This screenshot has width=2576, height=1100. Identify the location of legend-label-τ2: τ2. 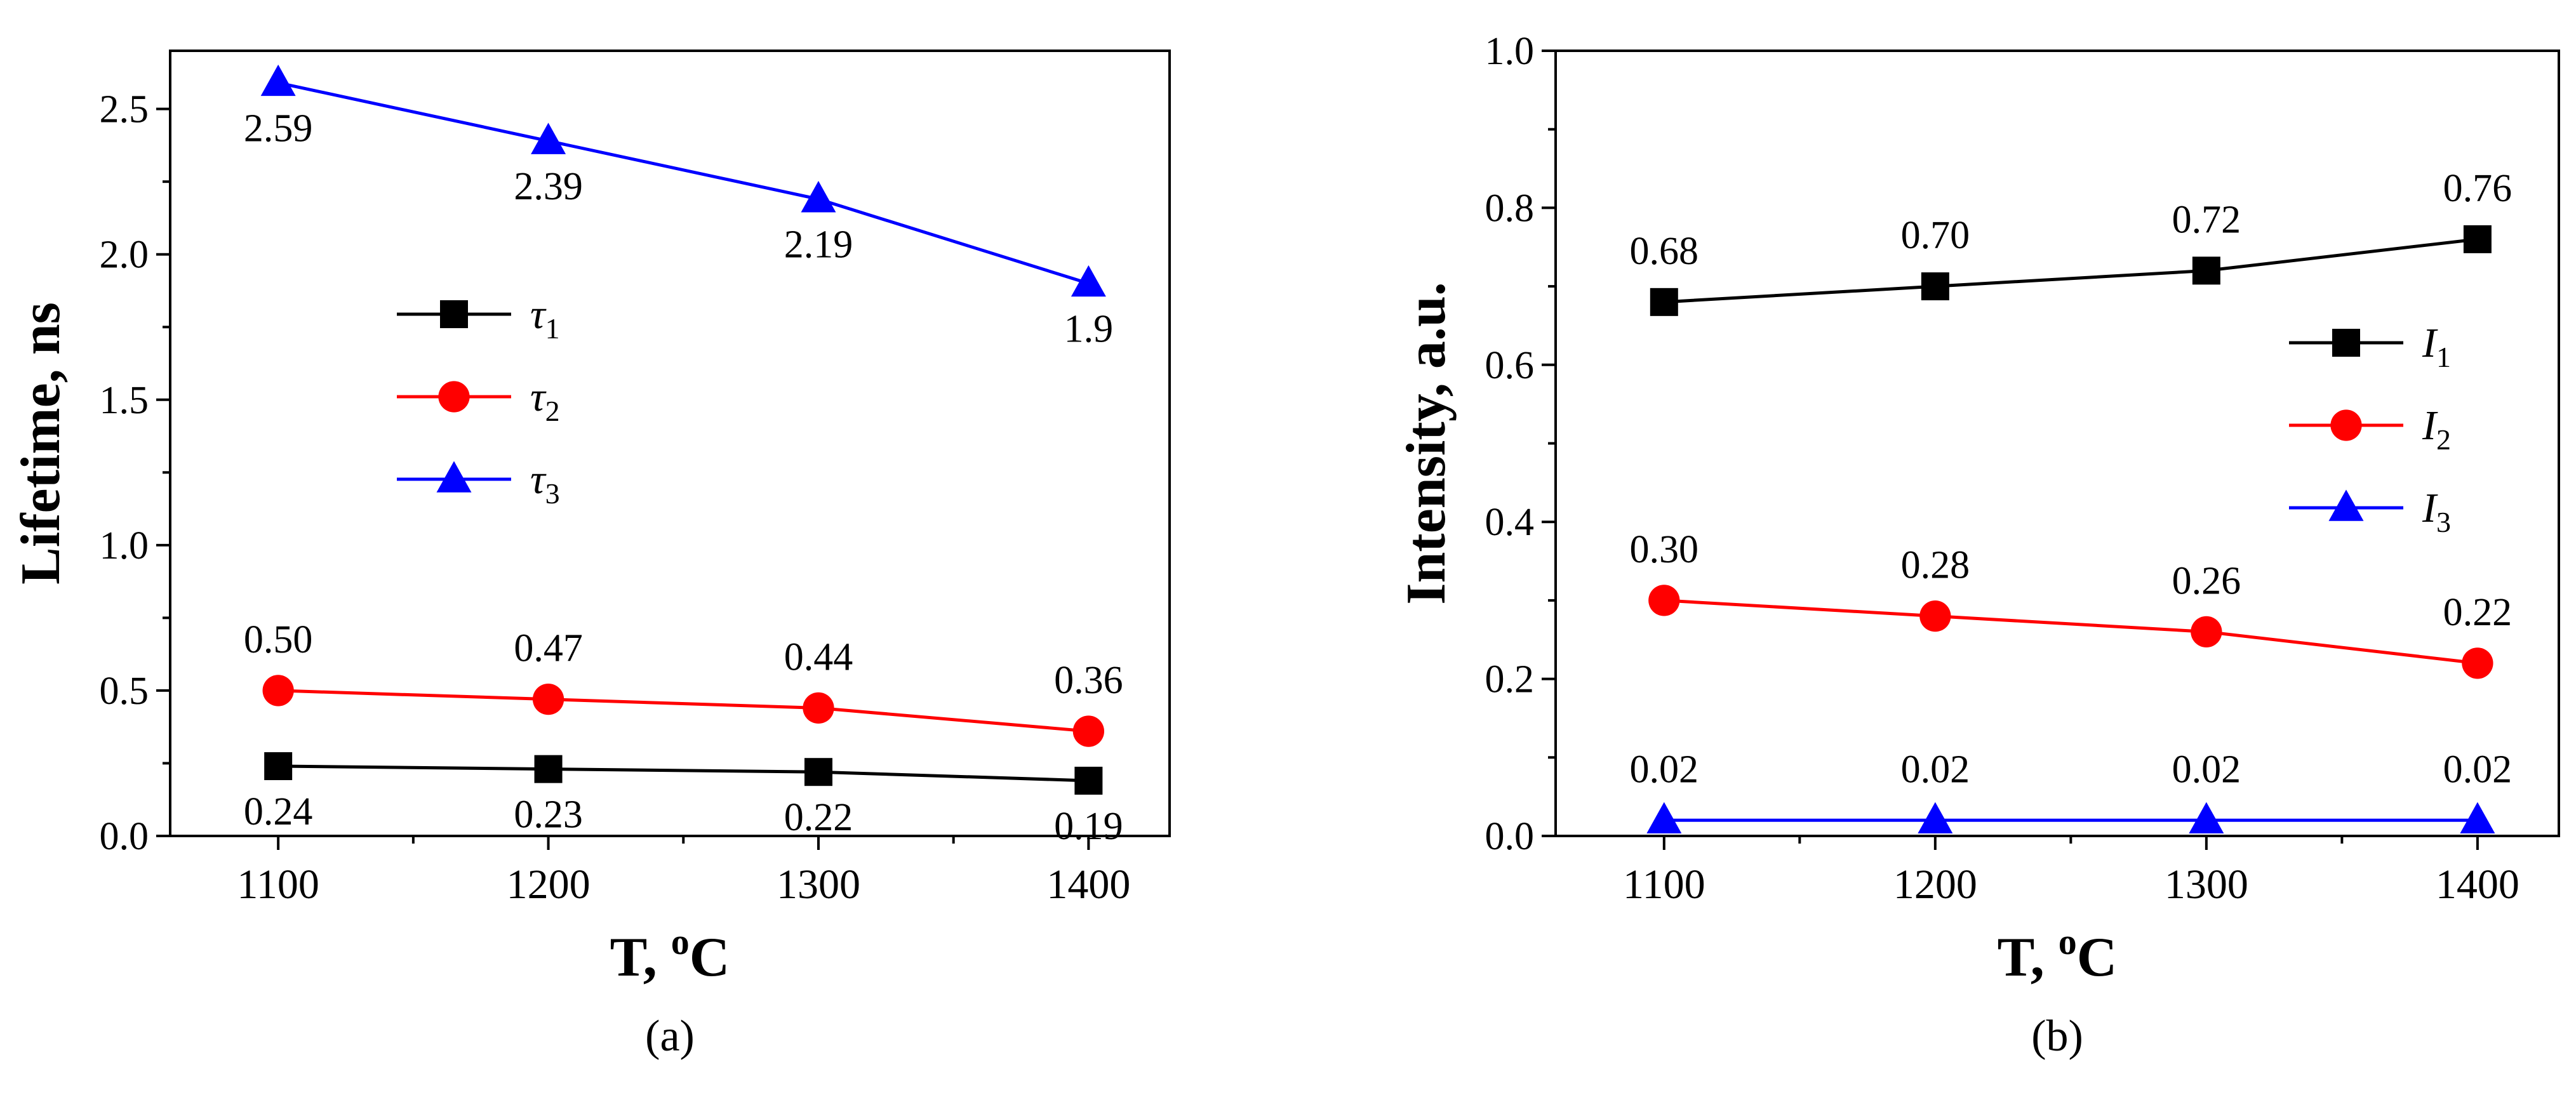
(545, 400).